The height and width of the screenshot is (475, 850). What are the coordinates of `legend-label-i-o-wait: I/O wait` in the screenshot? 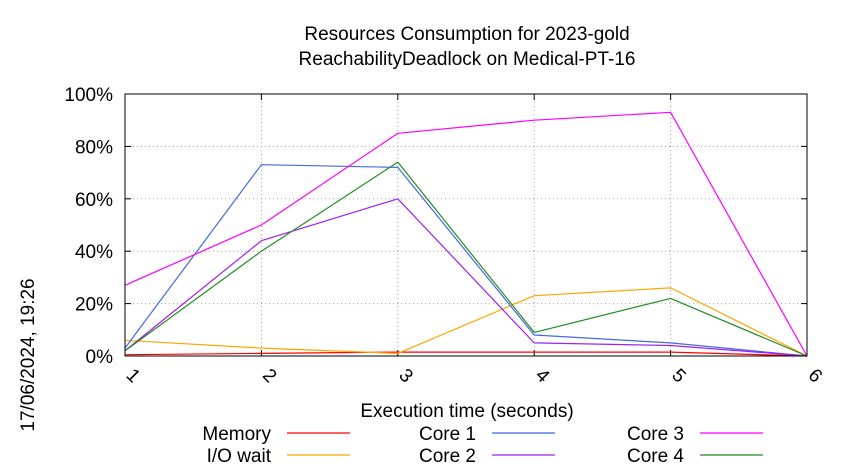 It's located at (239, 456).